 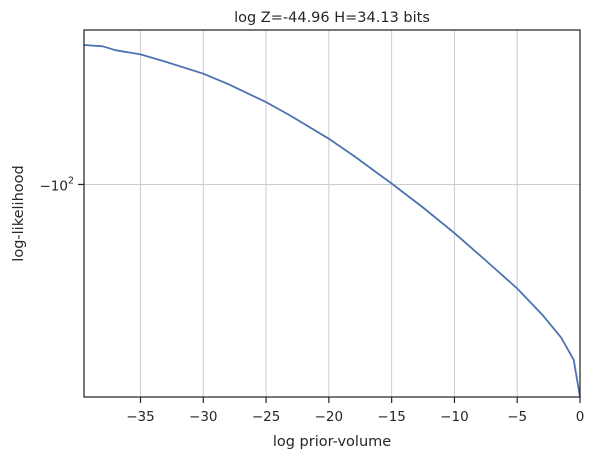 What do you see at coordinates (19, 213) in the screenshot?
I see `y-axis-label: log-likelihood` at bounding box center [19, 213].